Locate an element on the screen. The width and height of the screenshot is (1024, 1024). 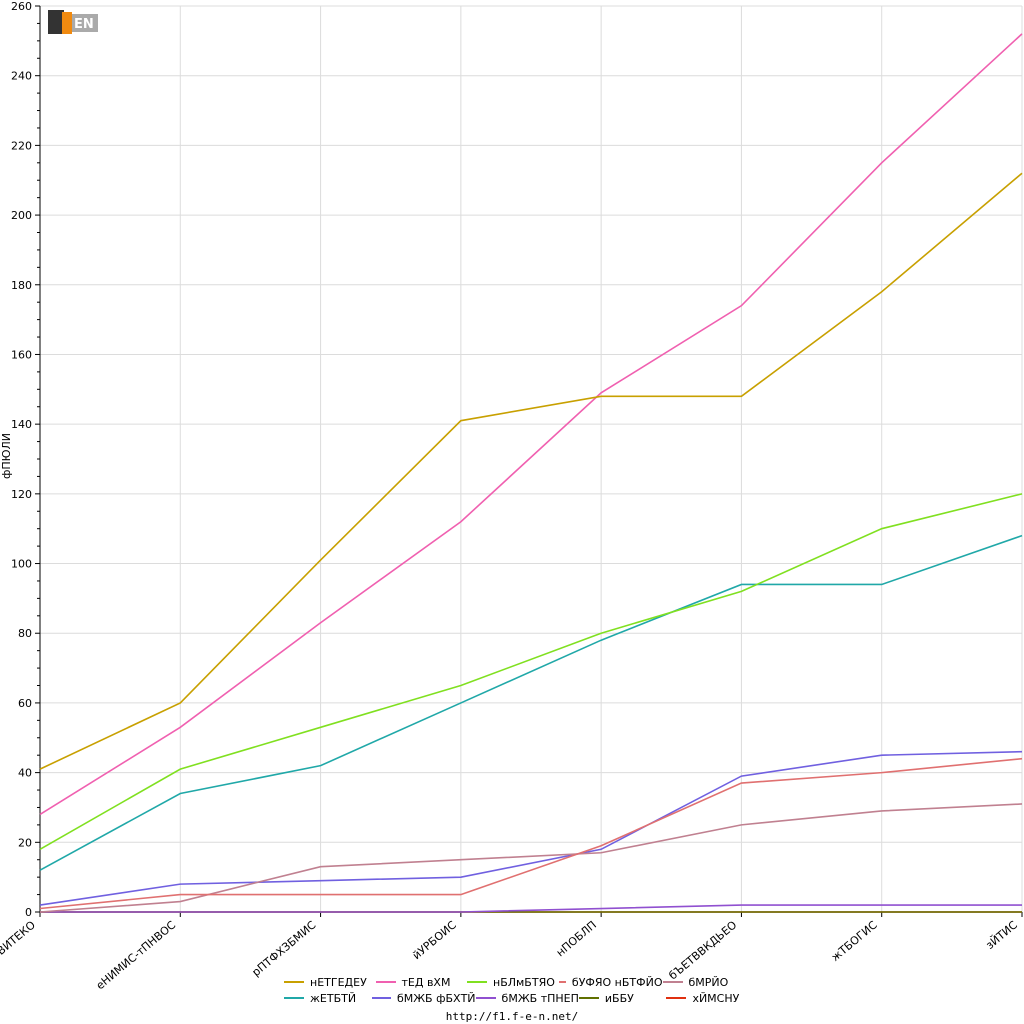
y-tick-label: 20 is located at coordinates (25, 842).